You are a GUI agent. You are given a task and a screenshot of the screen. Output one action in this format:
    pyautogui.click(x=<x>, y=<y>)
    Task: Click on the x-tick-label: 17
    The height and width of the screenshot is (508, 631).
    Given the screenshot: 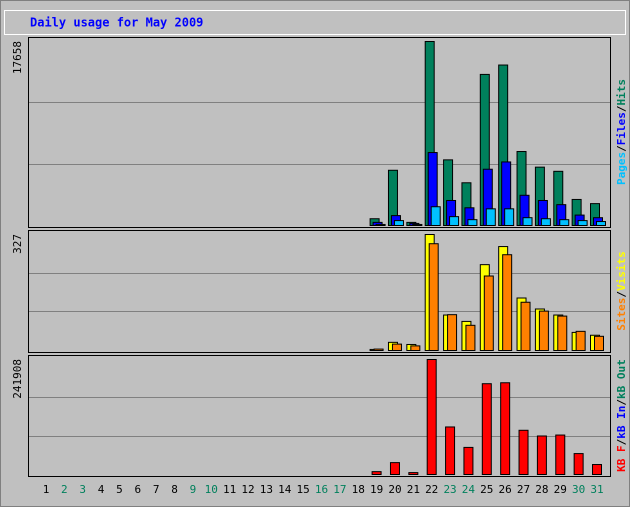 What is the action you would take?
    pyautogui.click(x=339, y=489)
    